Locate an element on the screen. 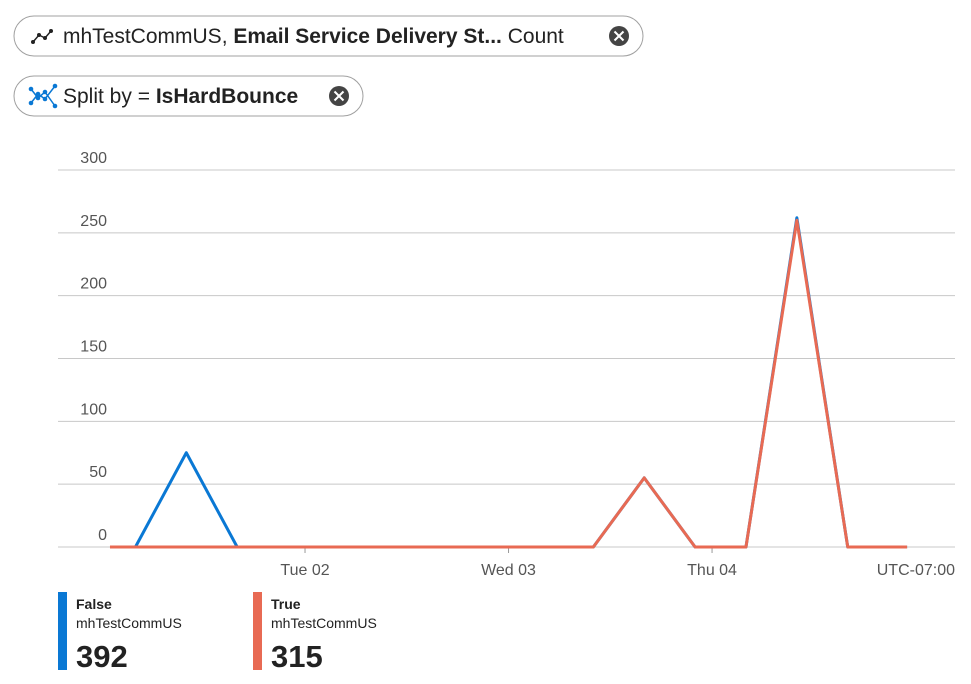 The height and width of the screenshot is (684, 971). y-tick-label: 0 is located at coordinates (102, 535).